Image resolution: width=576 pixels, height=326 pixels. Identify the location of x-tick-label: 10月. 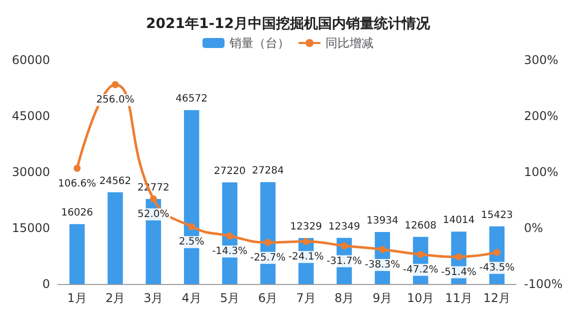
(420, 298).